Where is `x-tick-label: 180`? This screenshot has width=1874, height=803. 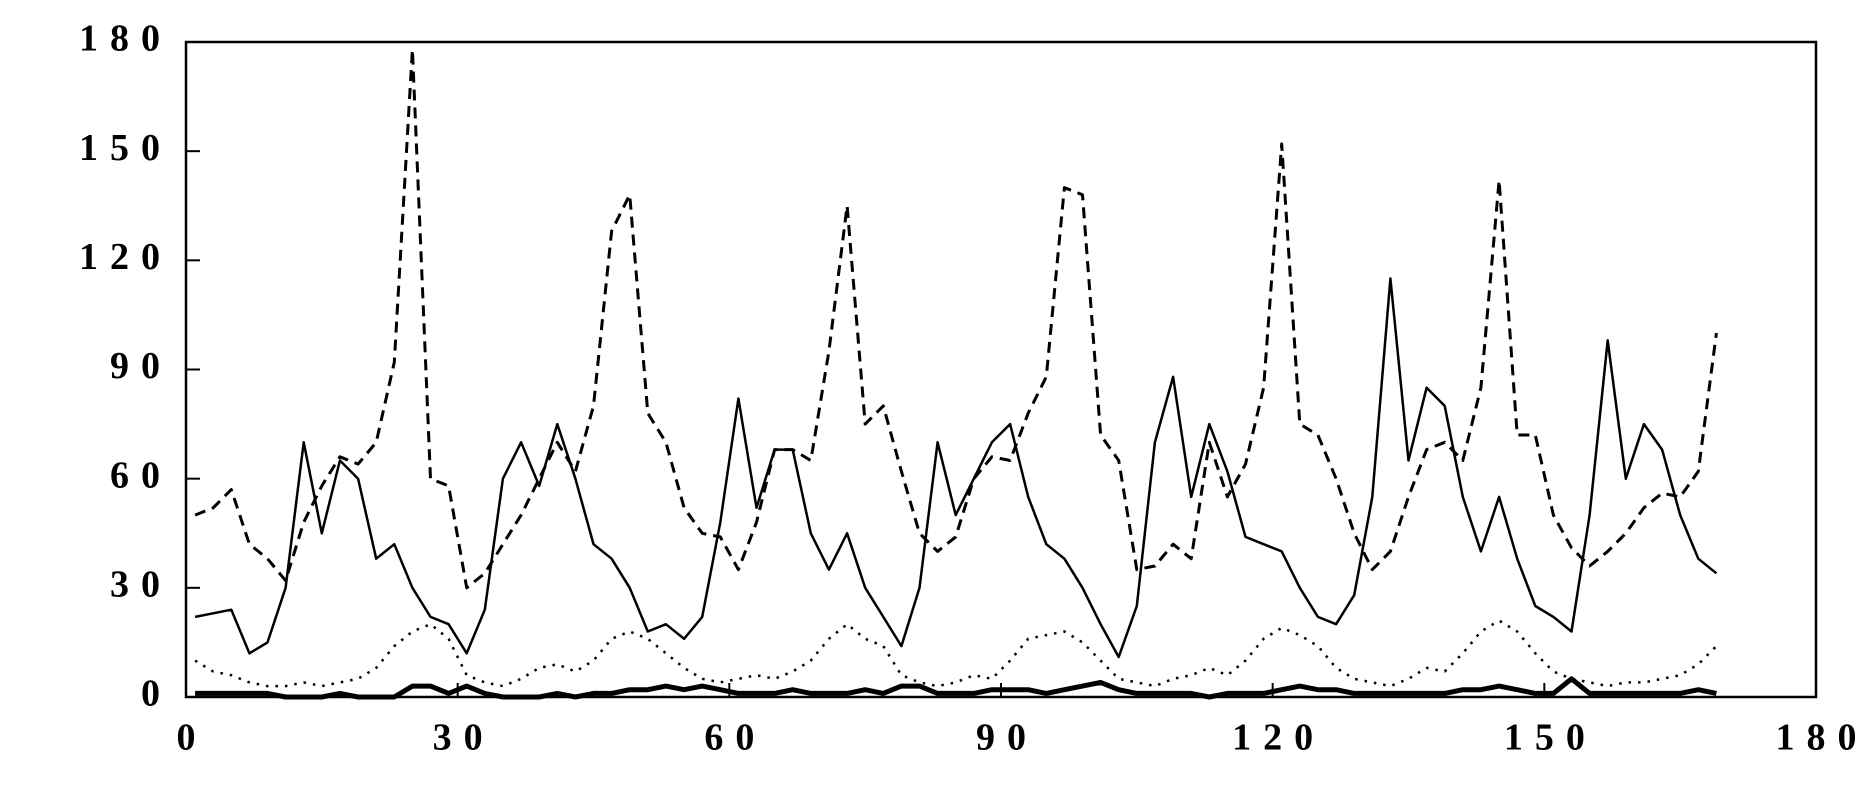 x-tick-label: 180 is located at coordinates (1822, 738).